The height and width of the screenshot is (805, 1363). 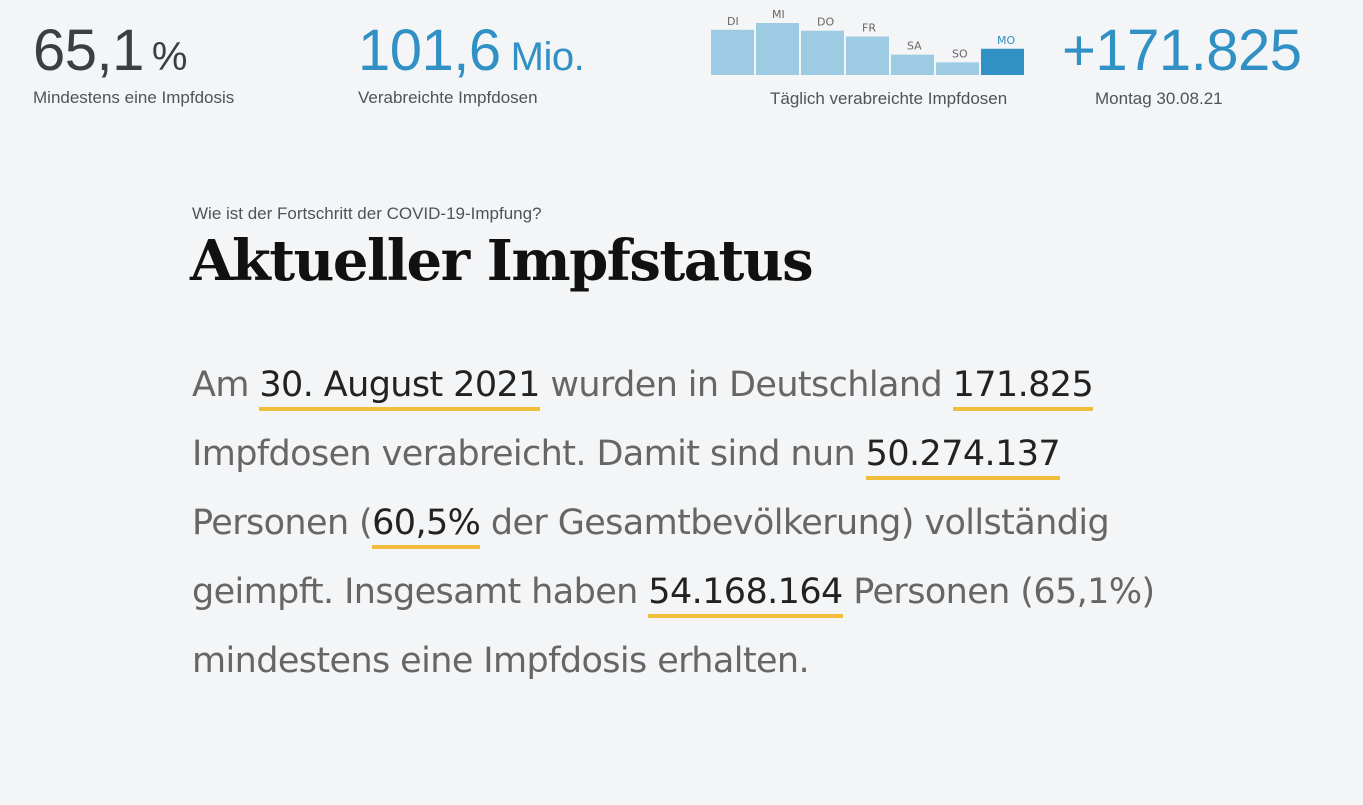 What do you see at coordinates (134, 97) in the screenshot?
I see `first-dose-label: Mindestens eine Impfdosis` at bounding box center [134, 97].